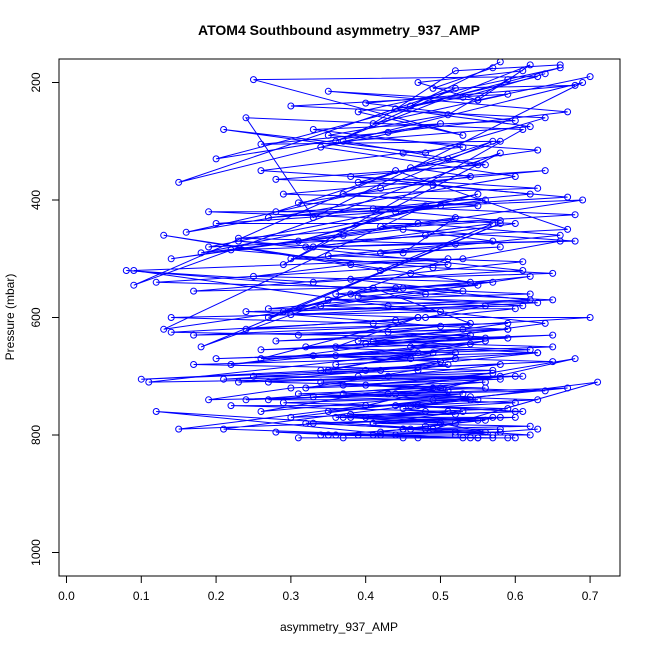 The image size is (650, 650). Describe the element at coordinates (440, 596) in the screenshot. I see `x-tick-label: 0.5` at that location.